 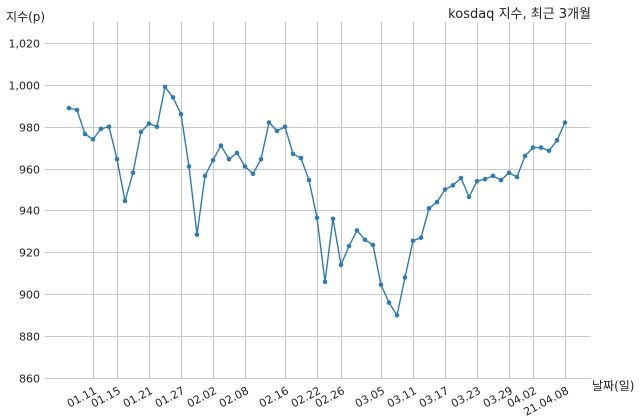 I want to click on y-axis-title: 지수(p), so click(x=25, y=17).